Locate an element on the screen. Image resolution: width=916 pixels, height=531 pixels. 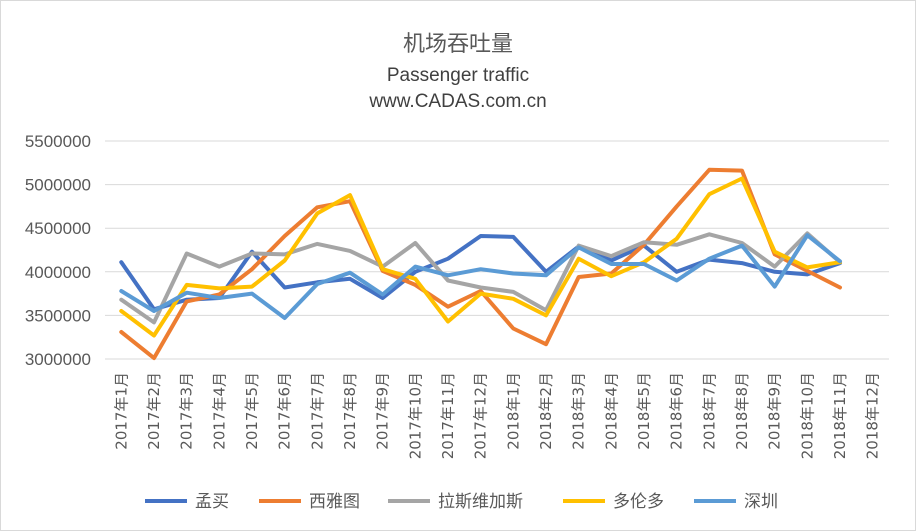
x-tick-label: 2018年1月 is located at coordinates (513, 411).